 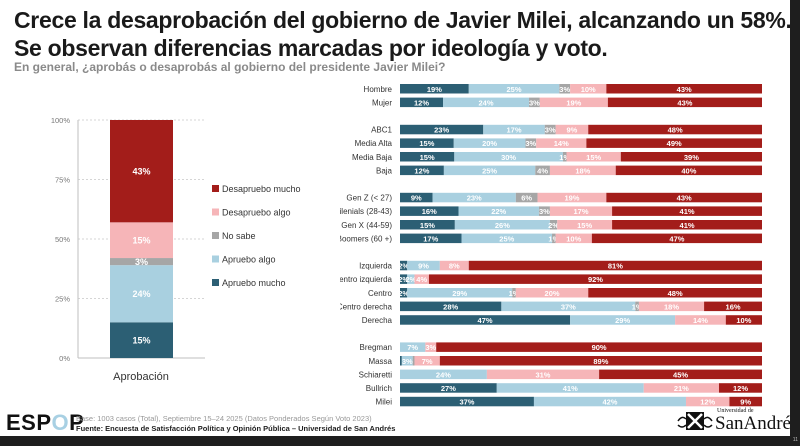 I want to click on university-crest-icon, so click(x=695, y=421).